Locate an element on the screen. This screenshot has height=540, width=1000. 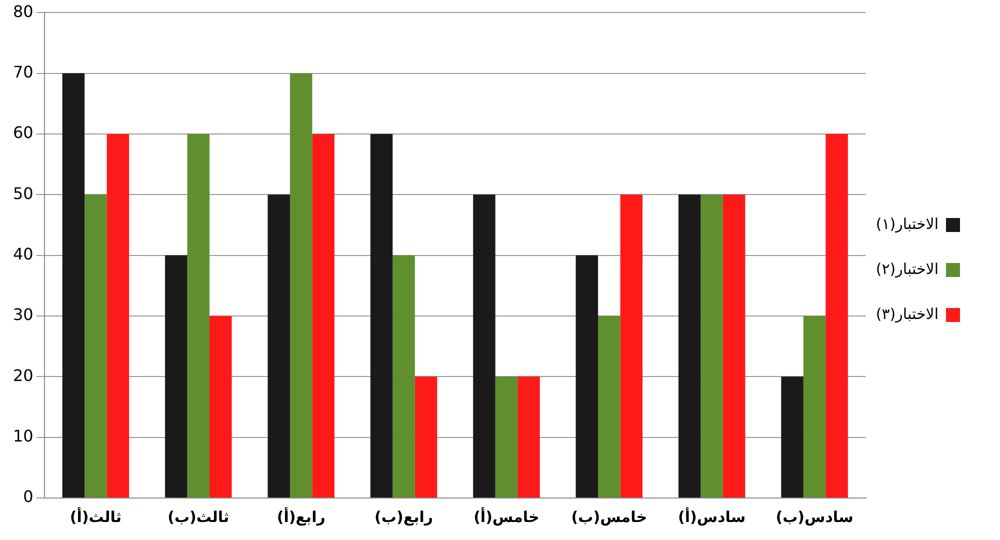
x-tick-label: خامس(ب) is located at coordinates (609, 517).